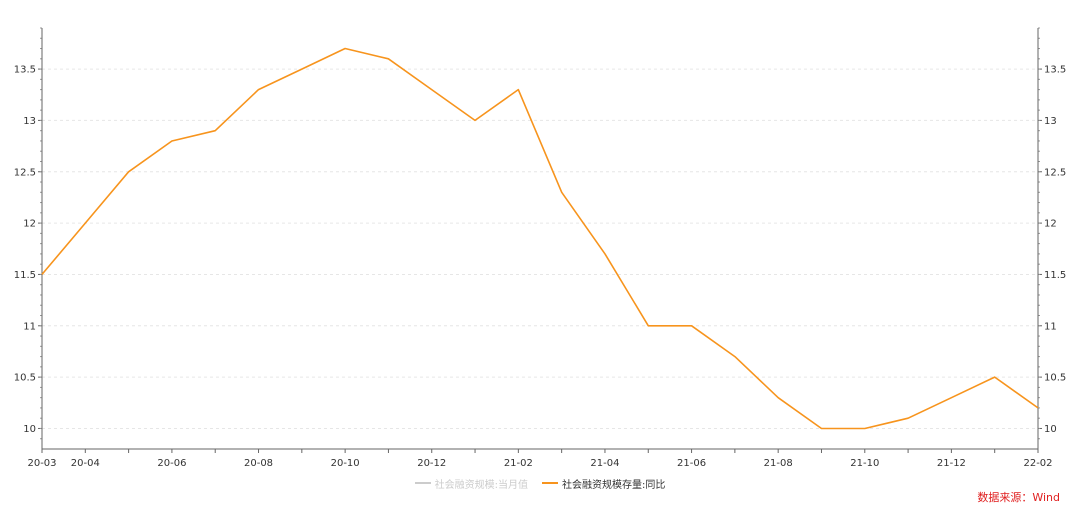 The image size is (1080, 509). What do you see at coordinates (550, 483) in the screenshot?
I see `legend-swatch-stock-yoy` at bounding box center [550, 483].